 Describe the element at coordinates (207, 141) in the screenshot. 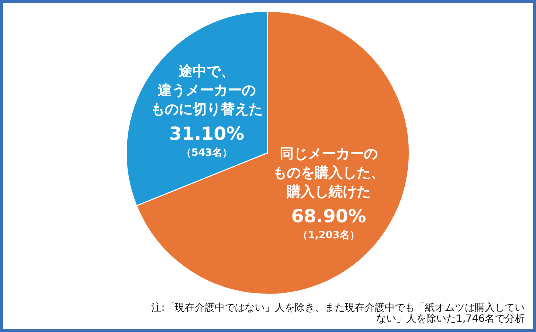

I see `data-label: 31.10% （543名）` at that location.